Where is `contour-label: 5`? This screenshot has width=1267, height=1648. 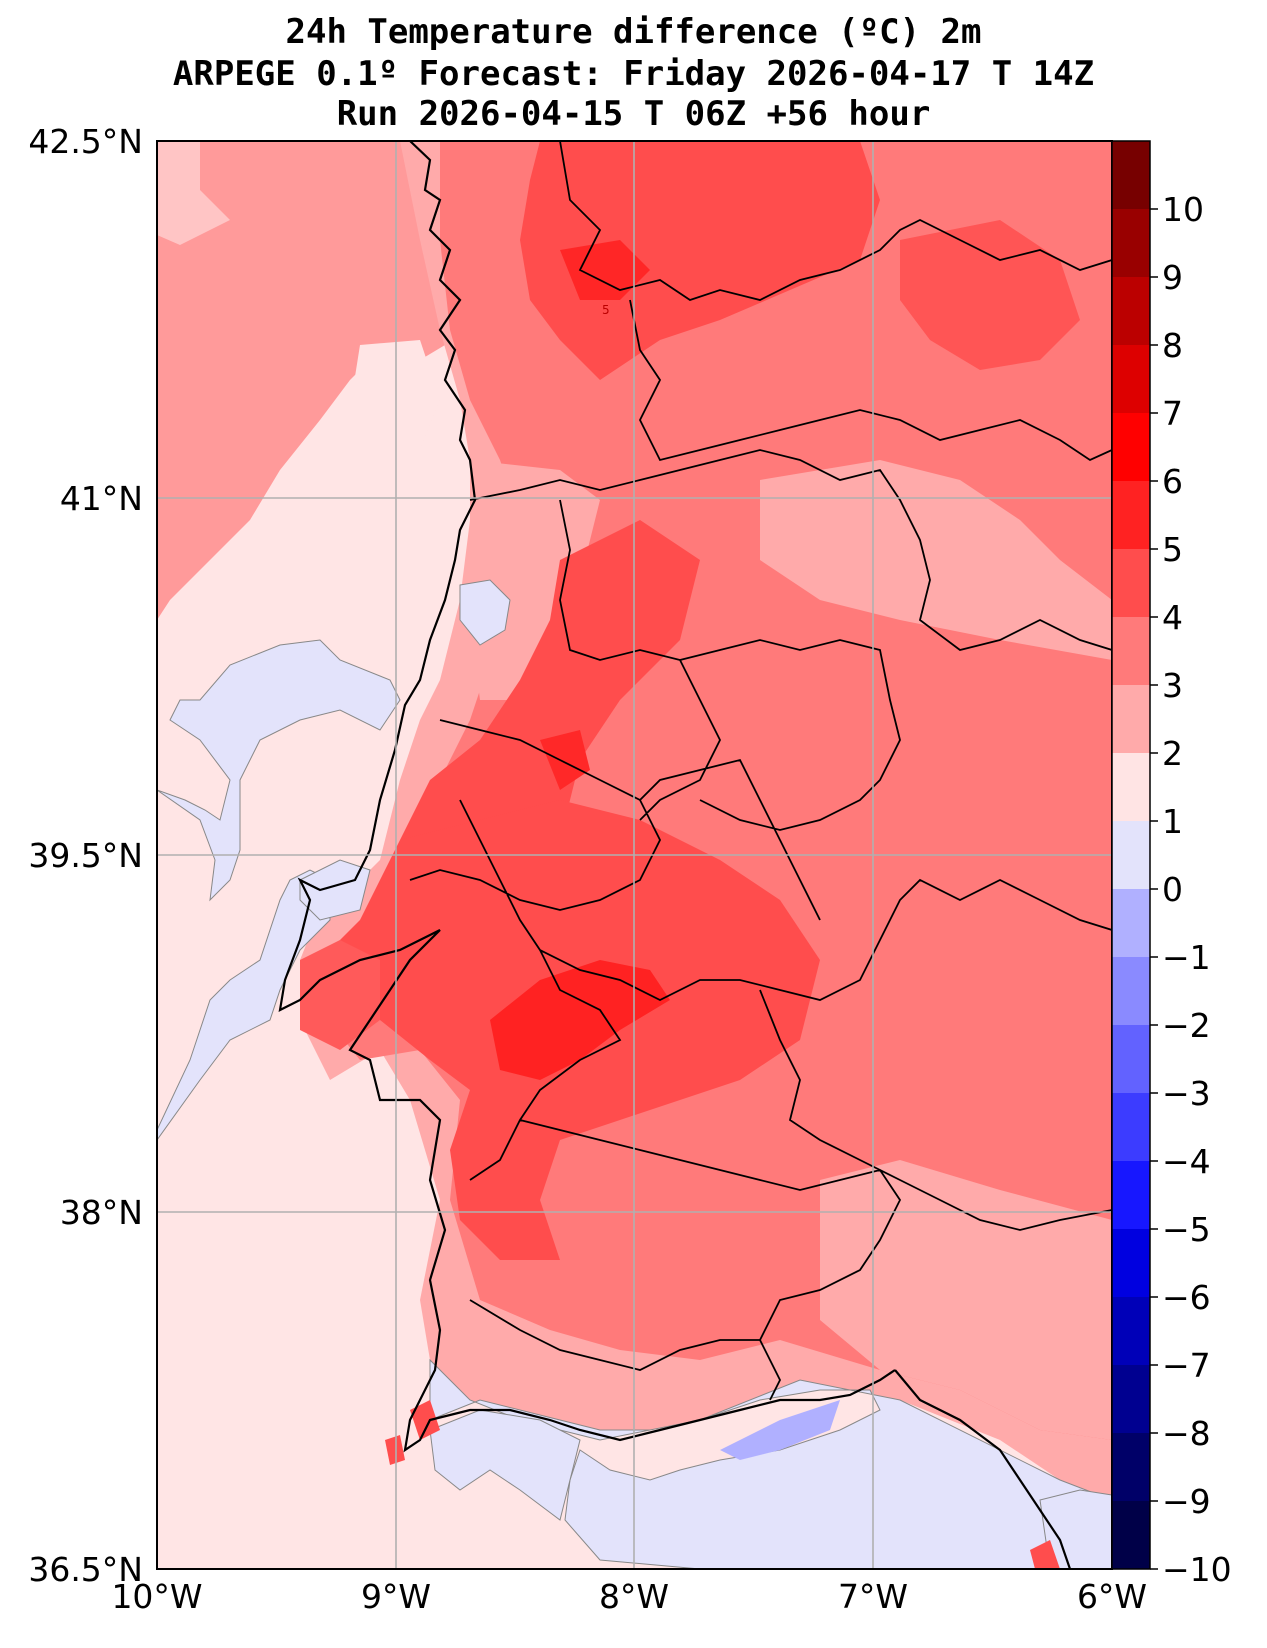 contour-label: 5 is located at coordinates (606, 310).